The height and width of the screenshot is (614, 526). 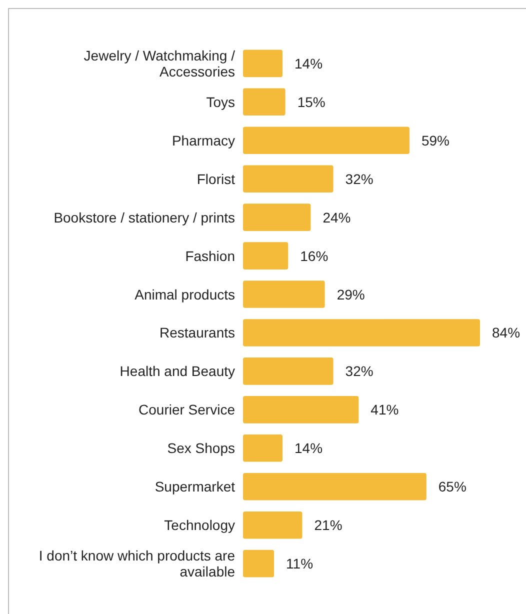 I want to click on y-tick-label: Technology, so click(x=199, y=525).